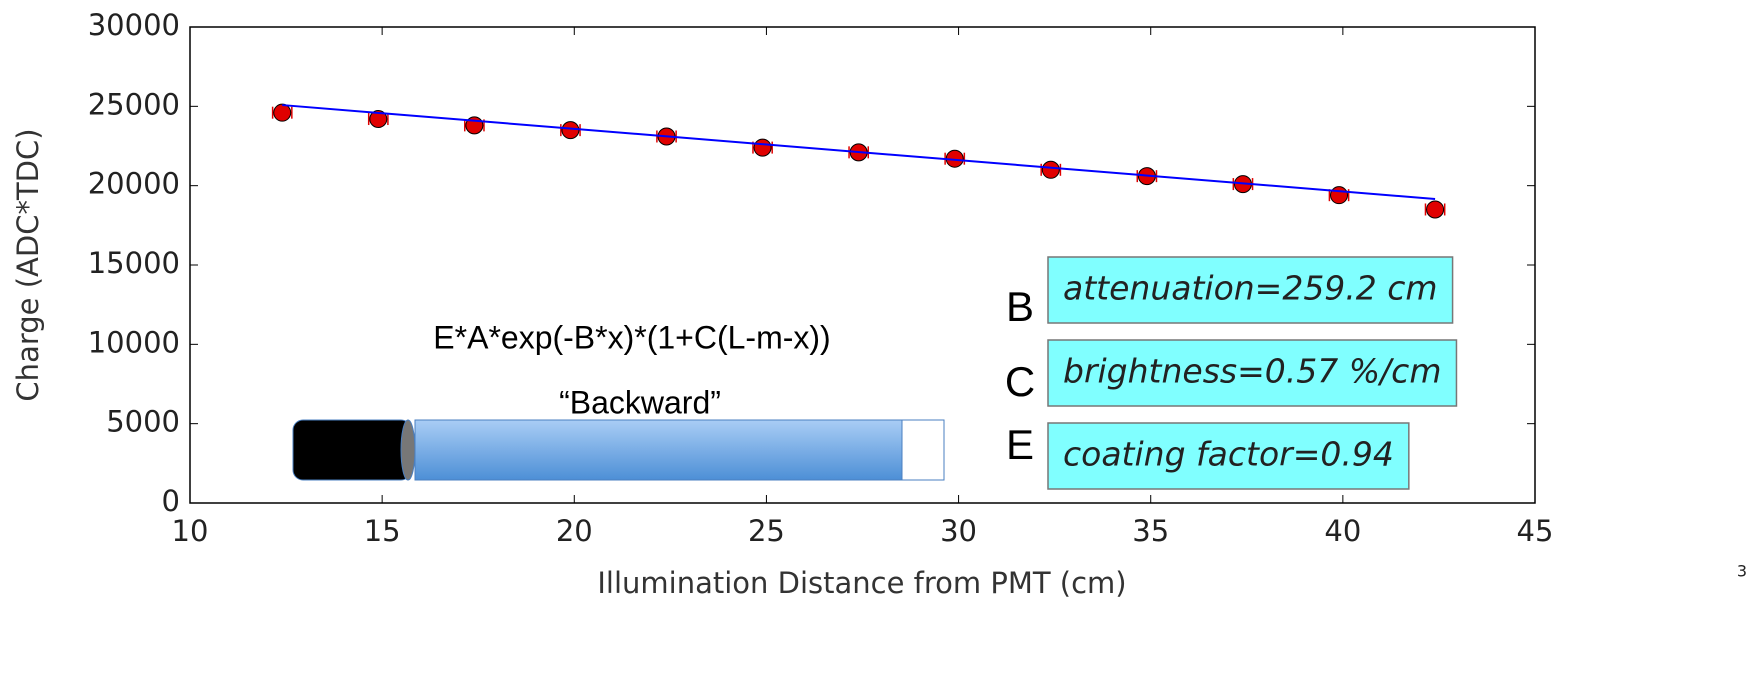 The image size is (1747, 673). What do you see at coordinates (618, 450) in the screenshot?
I see `detector-drawing` at bounding box center [618, 450].